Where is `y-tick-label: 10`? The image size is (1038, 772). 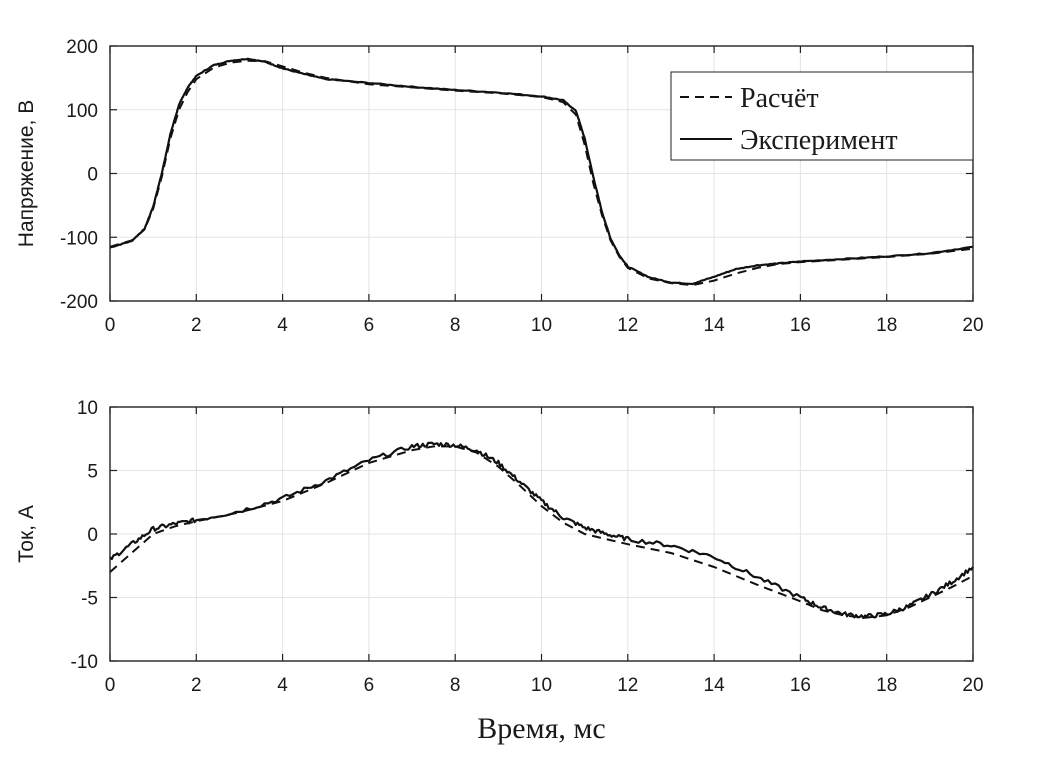
y-tick-label: 10 is located at coordinates (87, 408).